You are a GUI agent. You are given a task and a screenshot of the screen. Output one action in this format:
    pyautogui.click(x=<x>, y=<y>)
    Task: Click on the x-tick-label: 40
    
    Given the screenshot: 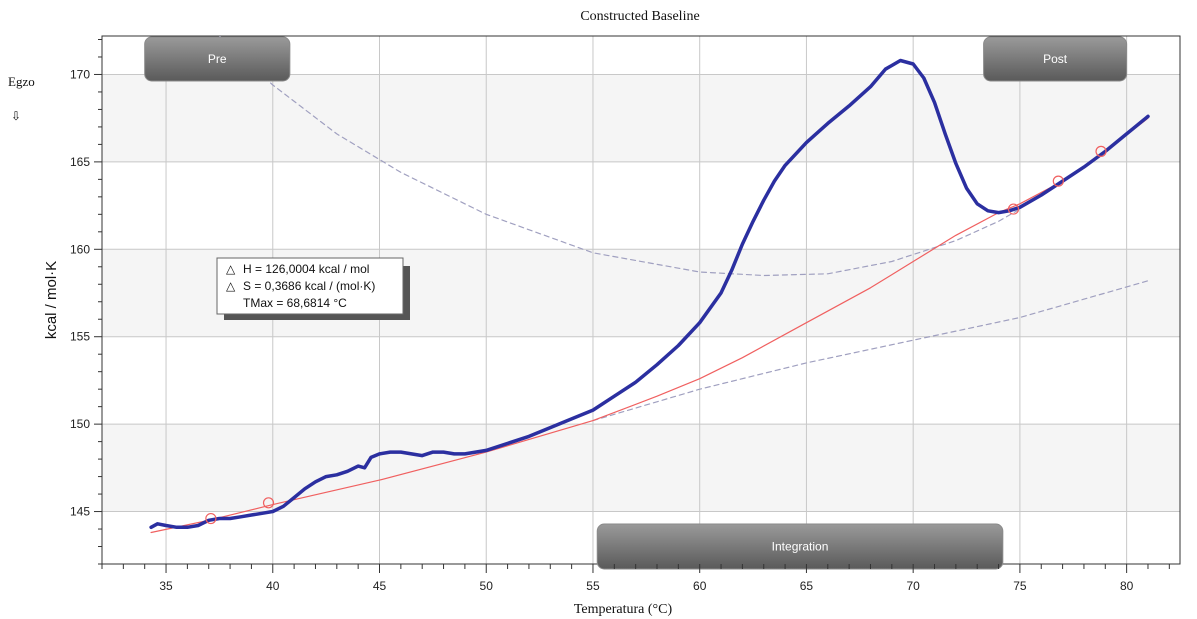 What is the action you would take?
    pyautogui.click(x=273, y=586)
    